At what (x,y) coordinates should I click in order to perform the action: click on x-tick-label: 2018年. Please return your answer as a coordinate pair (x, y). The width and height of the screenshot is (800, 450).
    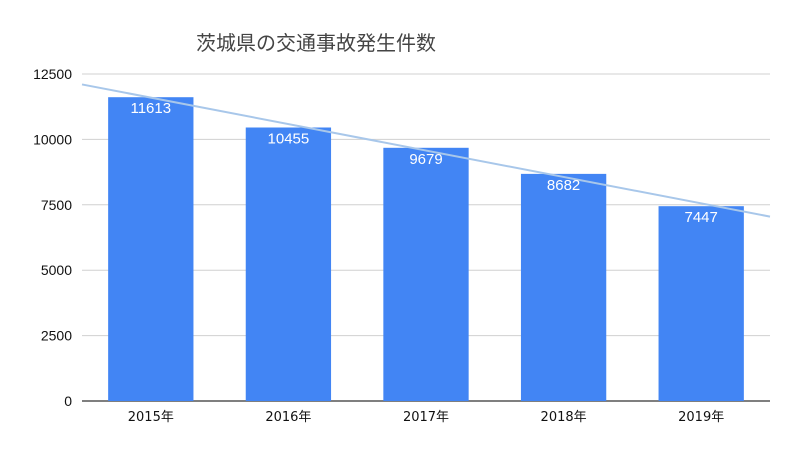
    Looking at the image, I should click on (564, 417).